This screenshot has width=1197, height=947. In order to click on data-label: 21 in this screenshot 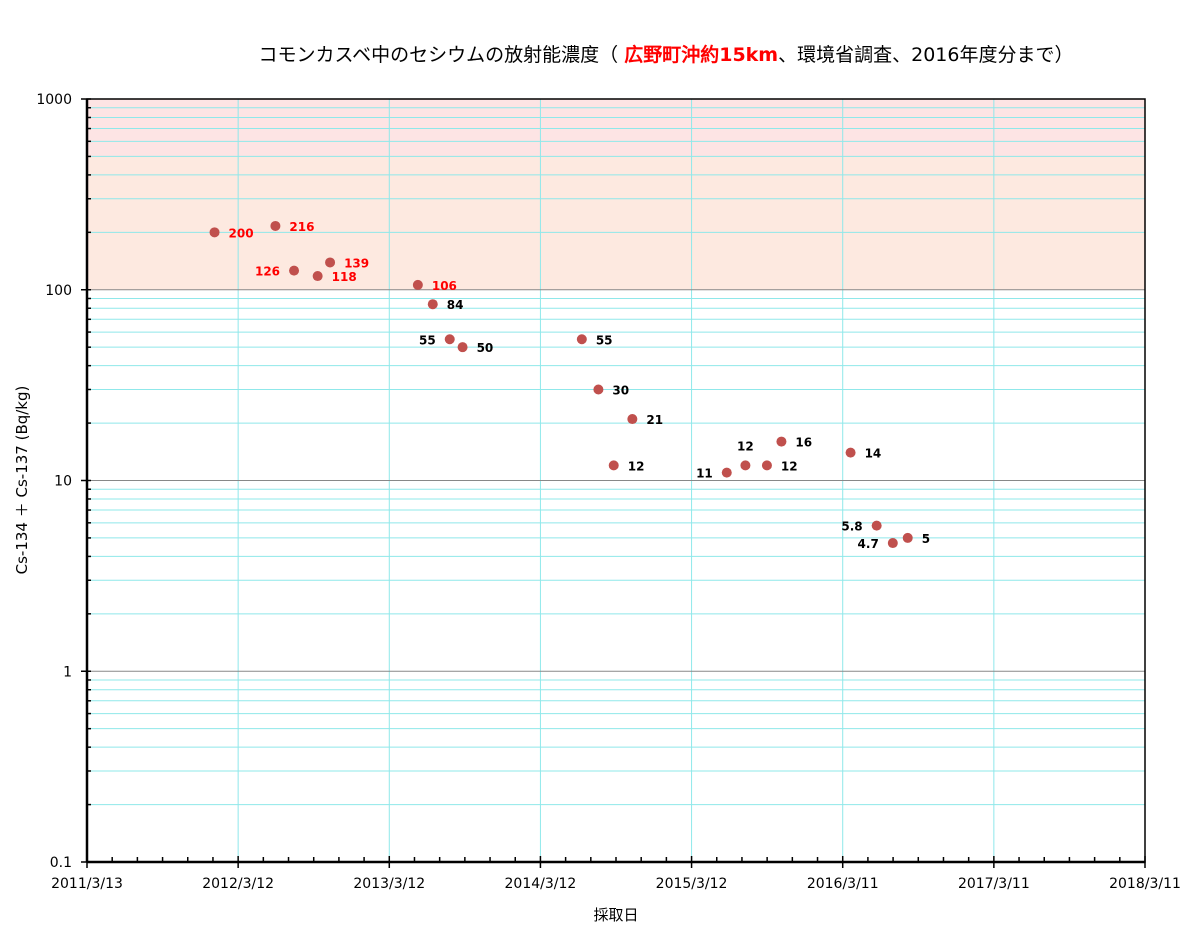, I will do `click(654, 420)`.